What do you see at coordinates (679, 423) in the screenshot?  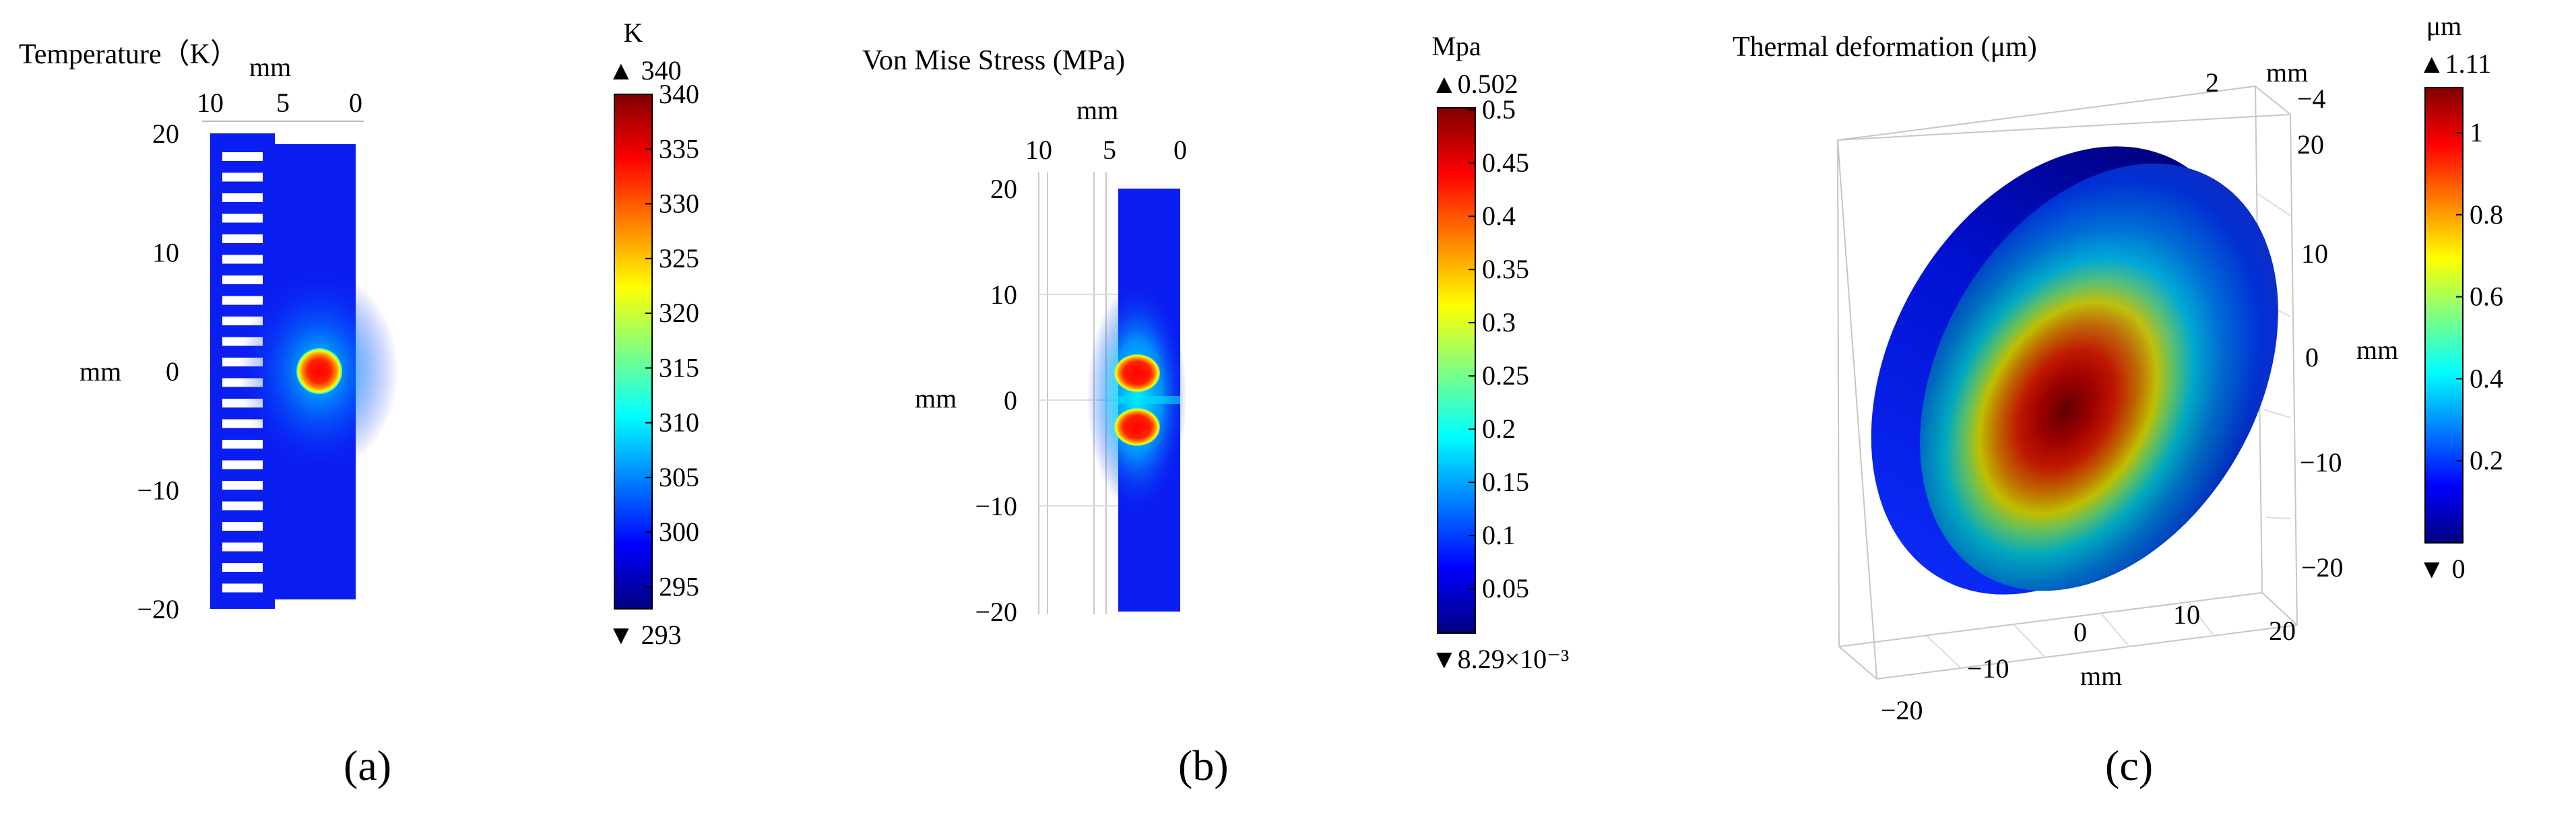 I see `colorbar-tick-label: 310` at bounding box center [679, 423].